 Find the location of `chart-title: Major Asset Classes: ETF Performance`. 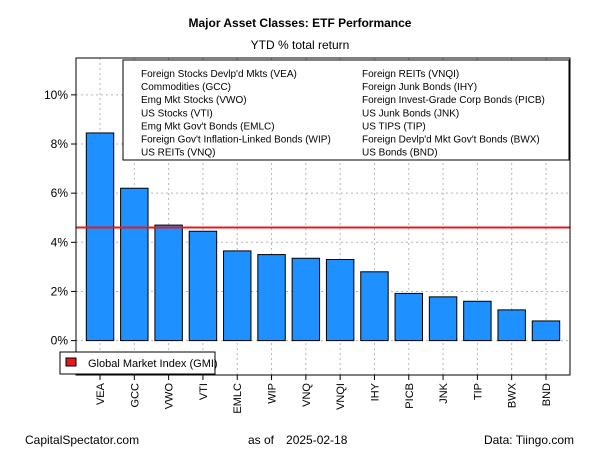

chart-title: Major Asset Classes: ETF Performance is located at coordinates (300, 23).